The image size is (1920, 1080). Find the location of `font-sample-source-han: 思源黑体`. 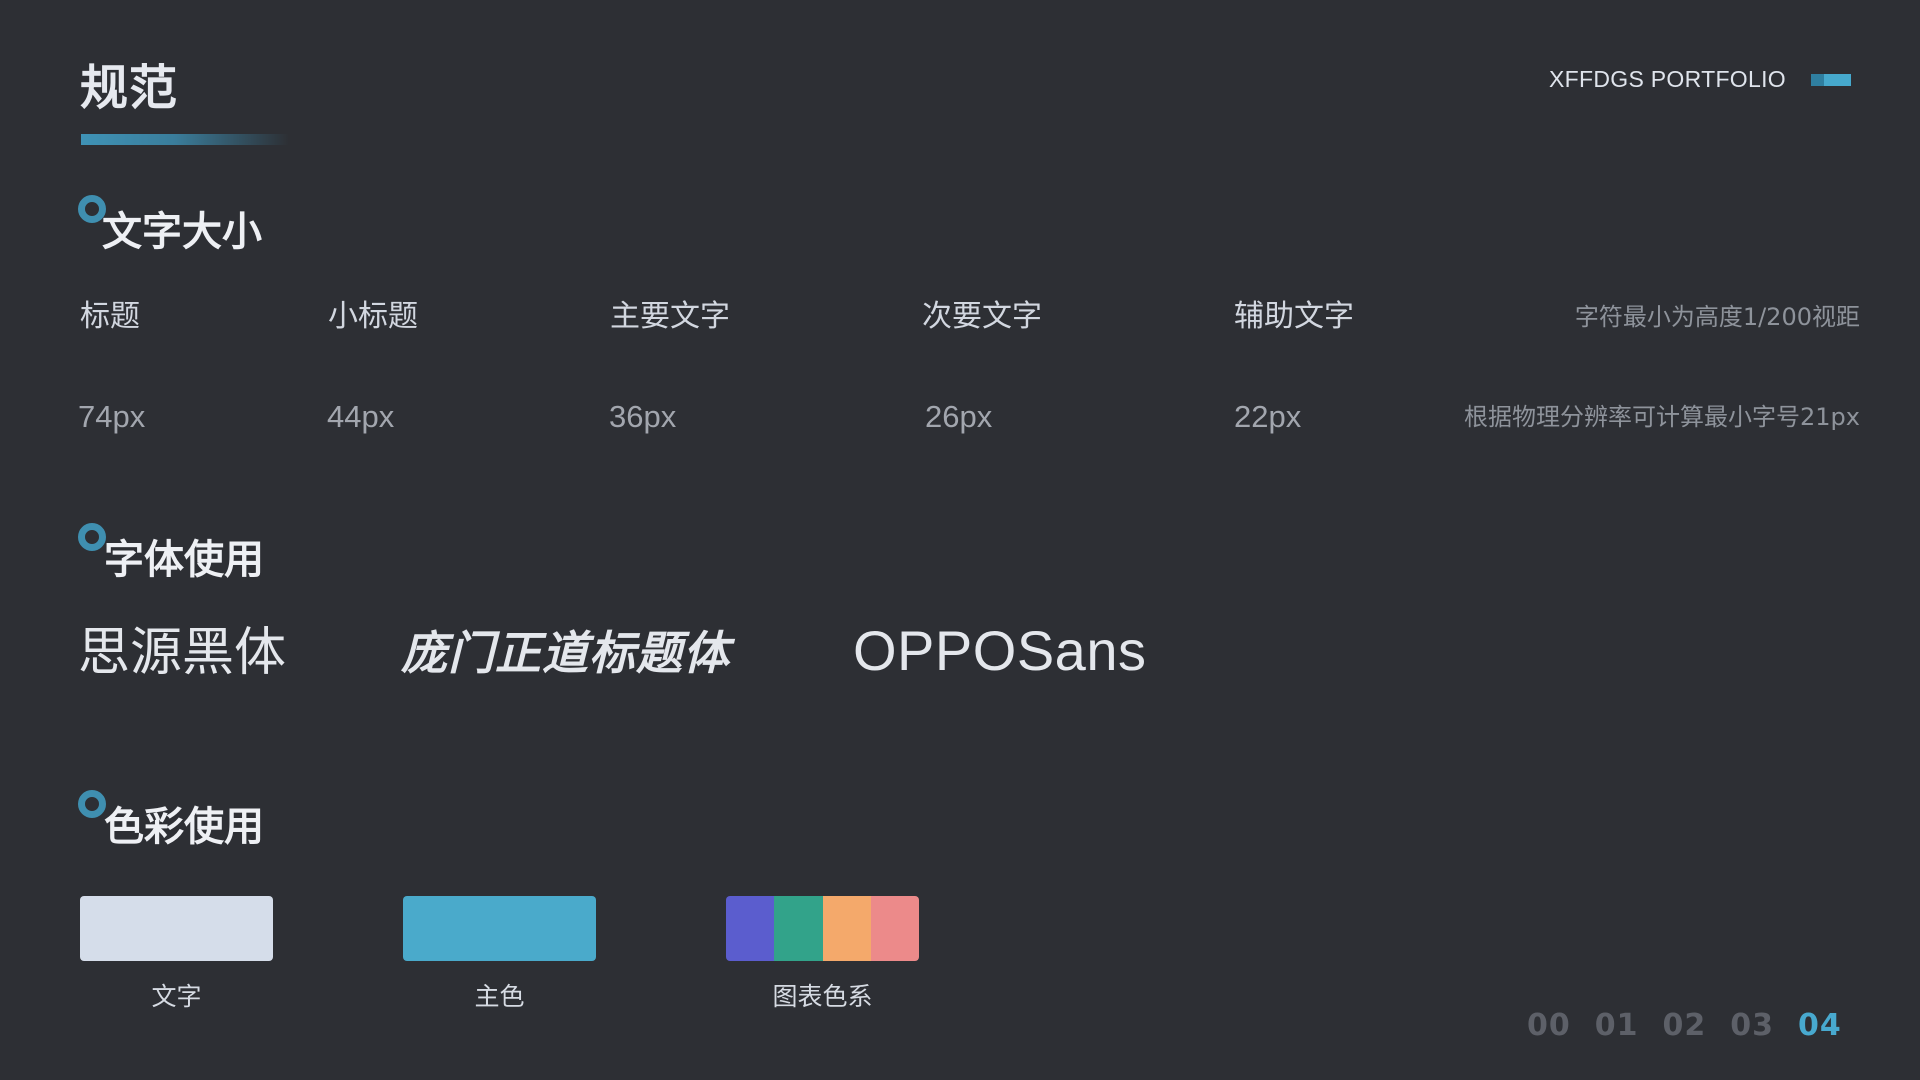

font-sample-source-han: 思源黑体 is located at coordinates (182, 653).